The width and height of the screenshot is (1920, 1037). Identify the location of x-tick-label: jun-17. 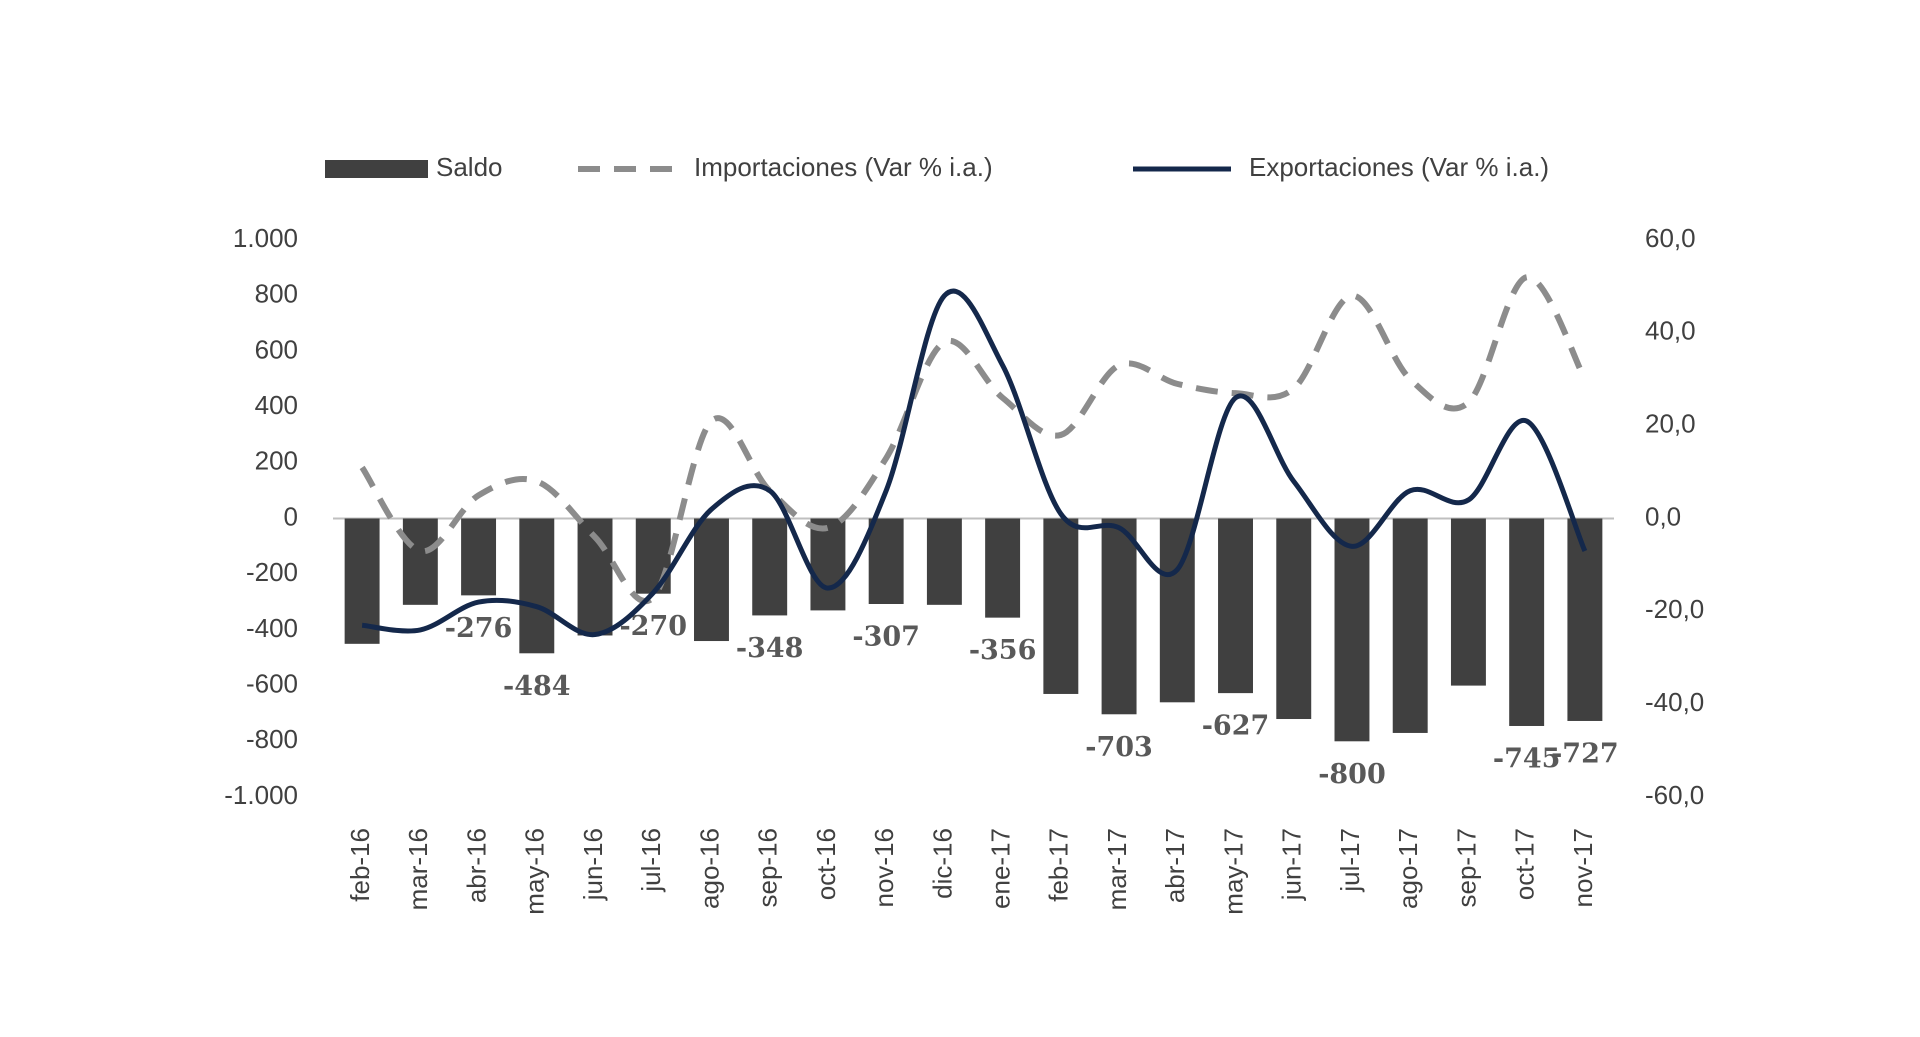
(1292, 864).